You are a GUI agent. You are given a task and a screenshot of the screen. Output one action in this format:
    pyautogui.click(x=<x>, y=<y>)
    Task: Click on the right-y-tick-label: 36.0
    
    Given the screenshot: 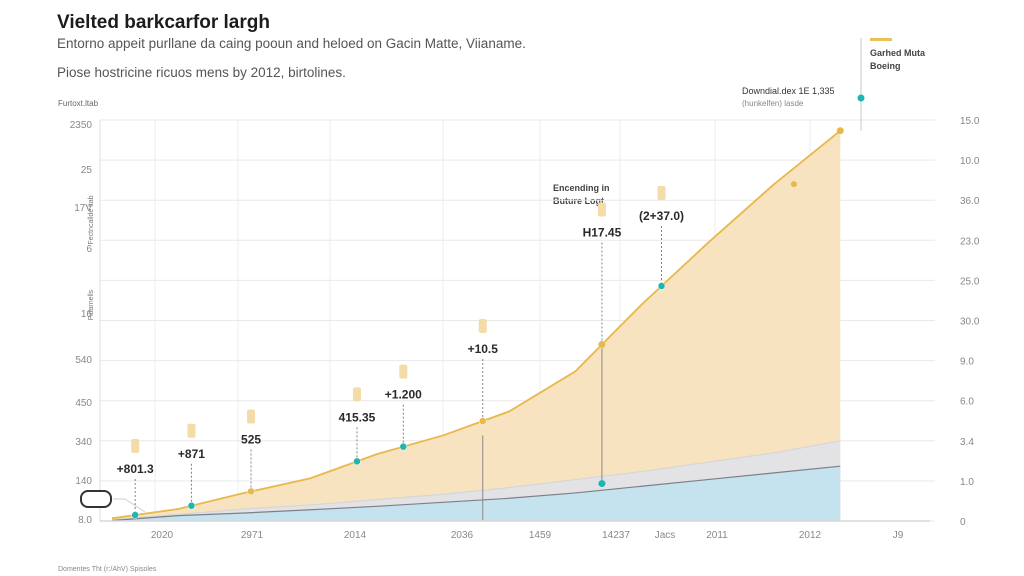 What is the action you would take?
    pyautogui.click(x=970, y=201)
    